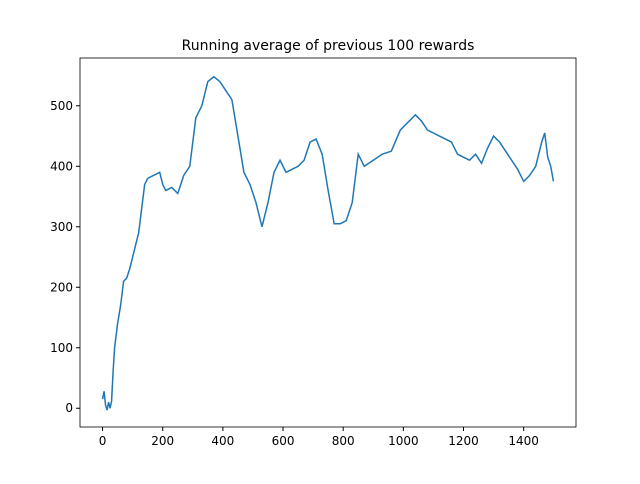 This screenshot has height=484, width=640. What do you see at coordinates (403, 441) in the screenshot?
I see `x-tick-label: 1000` at bounding box center [403, 441].